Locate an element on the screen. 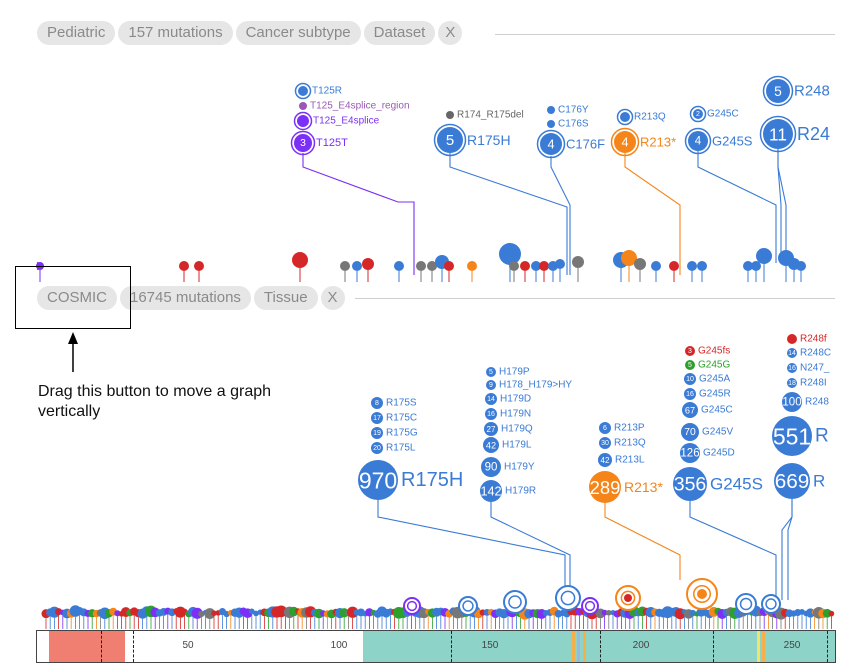  mutation-label: R248 is located at coordinates (812, 91).